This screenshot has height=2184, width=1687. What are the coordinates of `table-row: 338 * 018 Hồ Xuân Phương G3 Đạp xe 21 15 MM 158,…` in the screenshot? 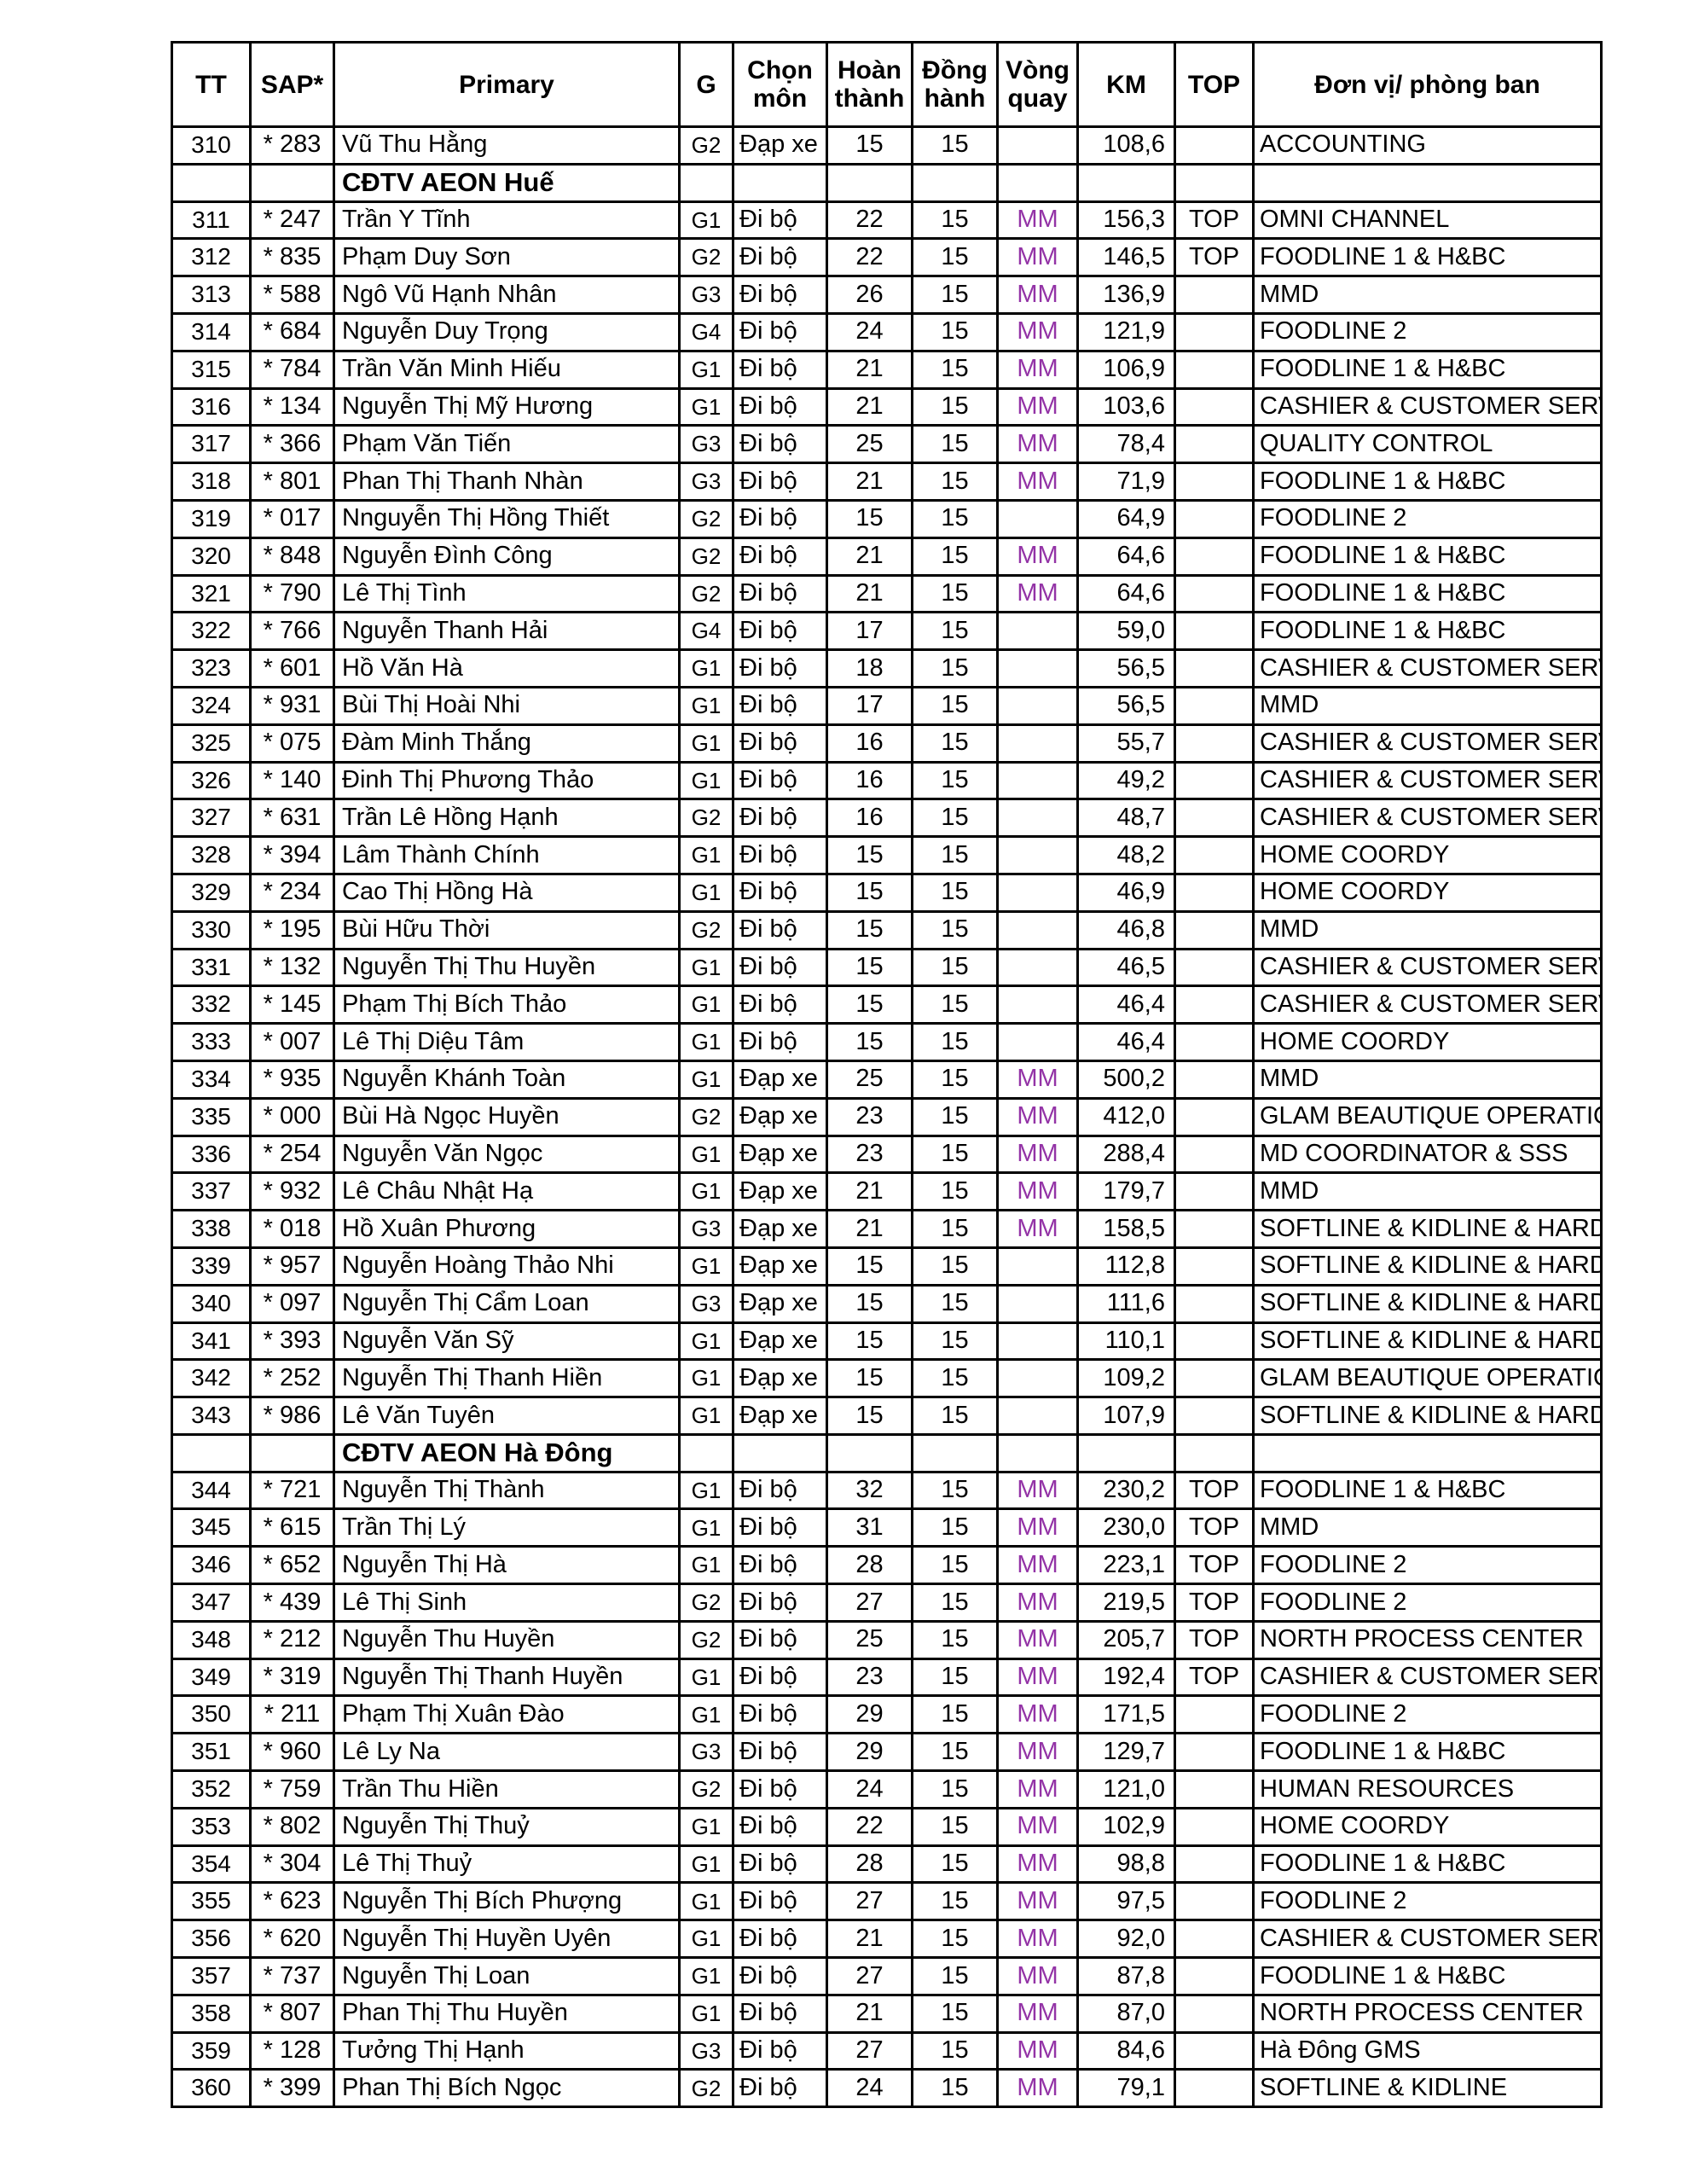 It's located at (887, 1229).